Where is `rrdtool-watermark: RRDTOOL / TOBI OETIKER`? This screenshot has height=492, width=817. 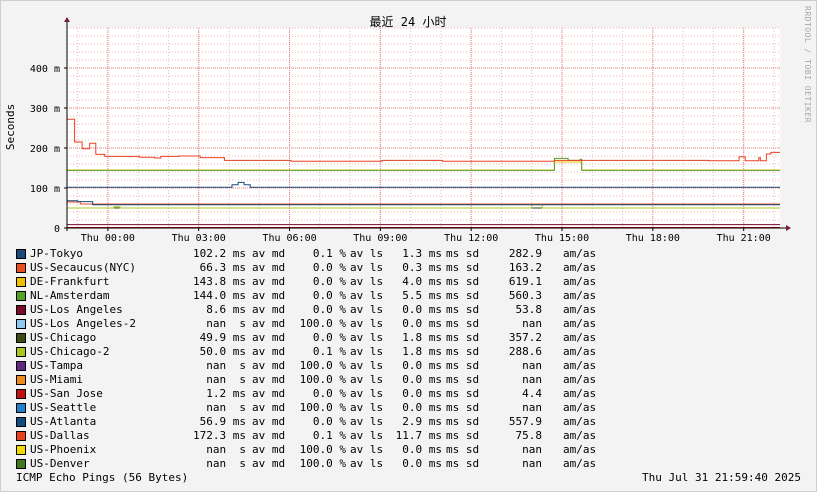
rrdtool-watermark: RRDTOOL / TOBI OETIKER is located at coordinates (807, 64).